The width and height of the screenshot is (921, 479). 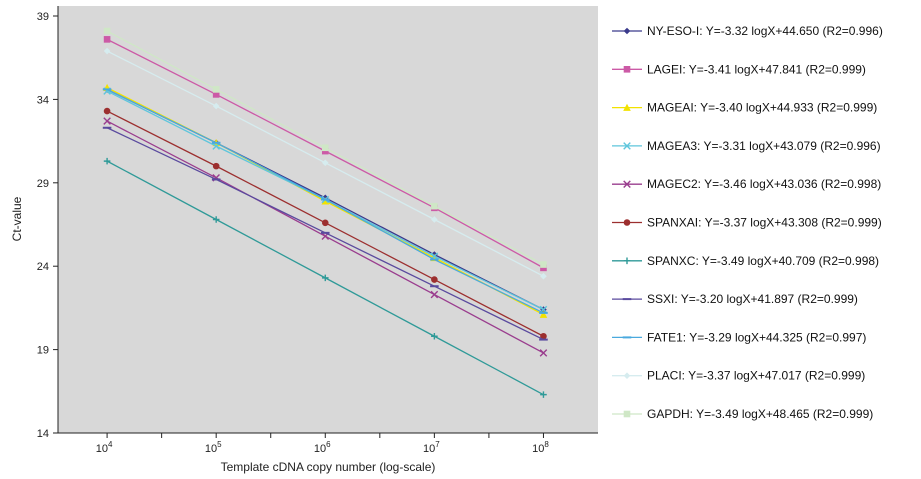 I want to click on legend-item: PLACI: Y=-3.37 logX+47.017 (R2=0.999), so click(x=738, y=376).